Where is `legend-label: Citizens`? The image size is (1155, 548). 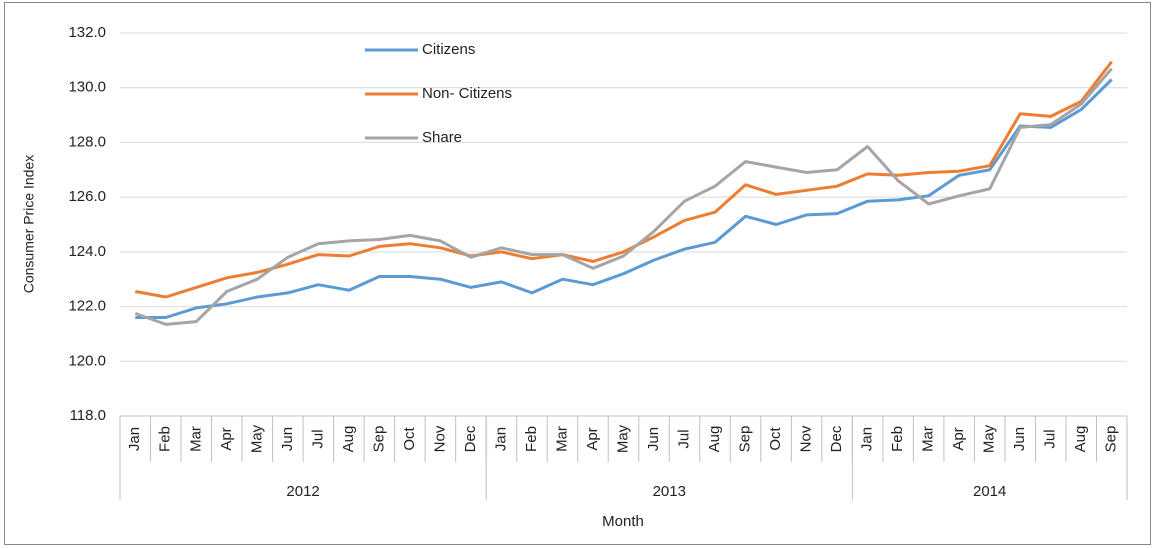 legend-label: Citizens is located at coordinates (448, 49).